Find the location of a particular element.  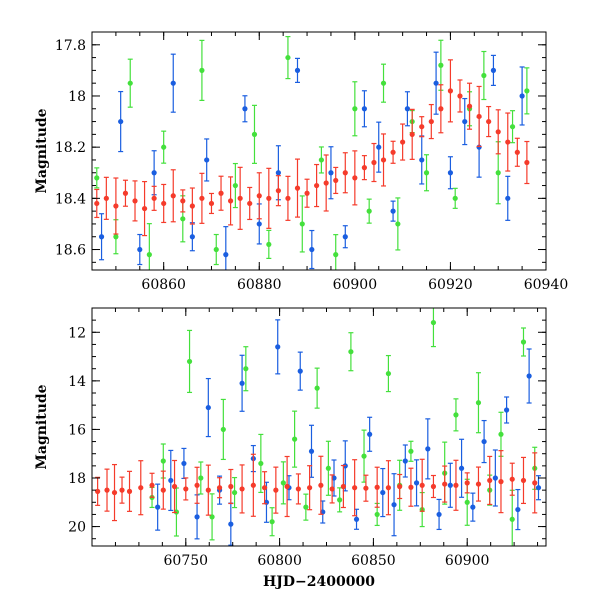

bottom-series-red is located at coordinates (316, 486).